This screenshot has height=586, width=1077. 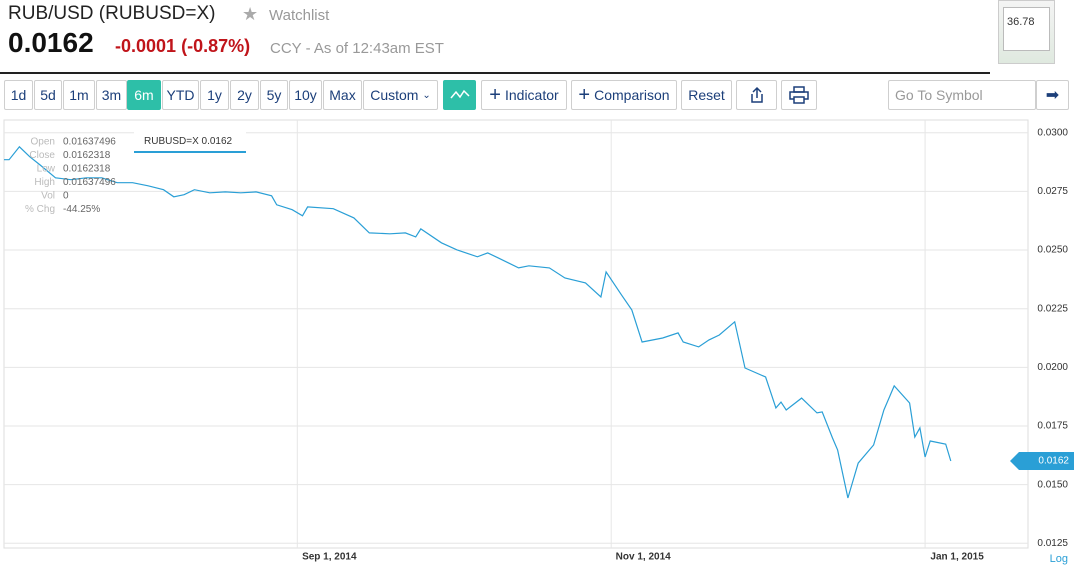 What do you see at coordinates (111, 95) in the screenshot?
I see `range-button: 3m` at bounding box center [111, 95].